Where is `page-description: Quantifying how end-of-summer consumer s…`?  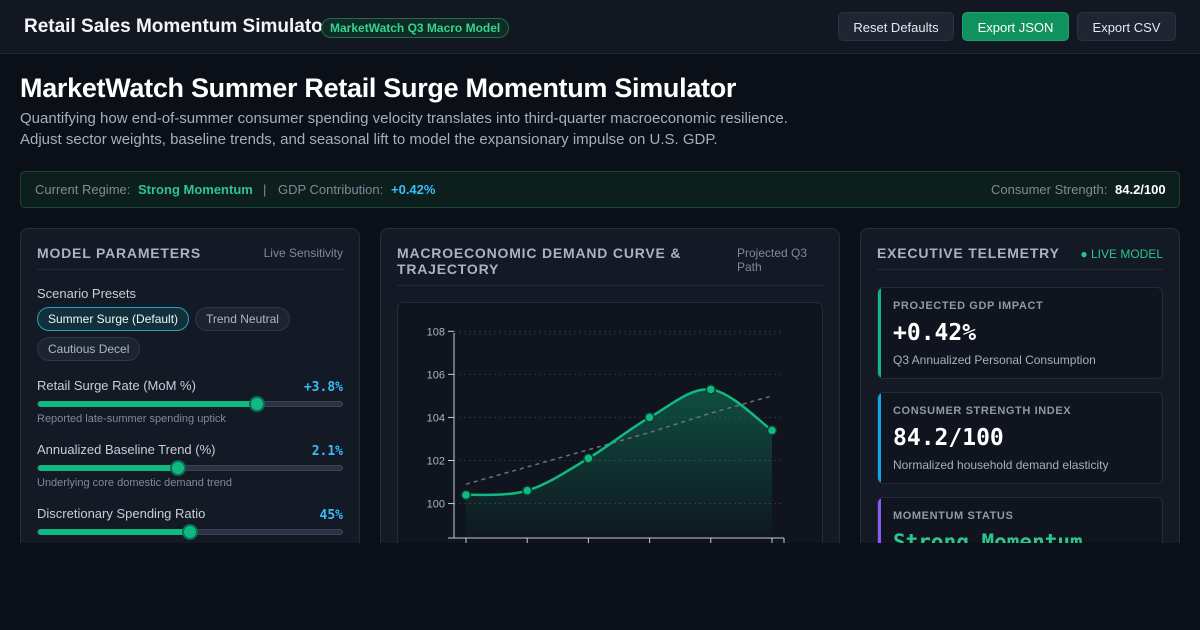
page-description: Quantifying how end-of-summer consumer s… is located at coordinates (404, 129).